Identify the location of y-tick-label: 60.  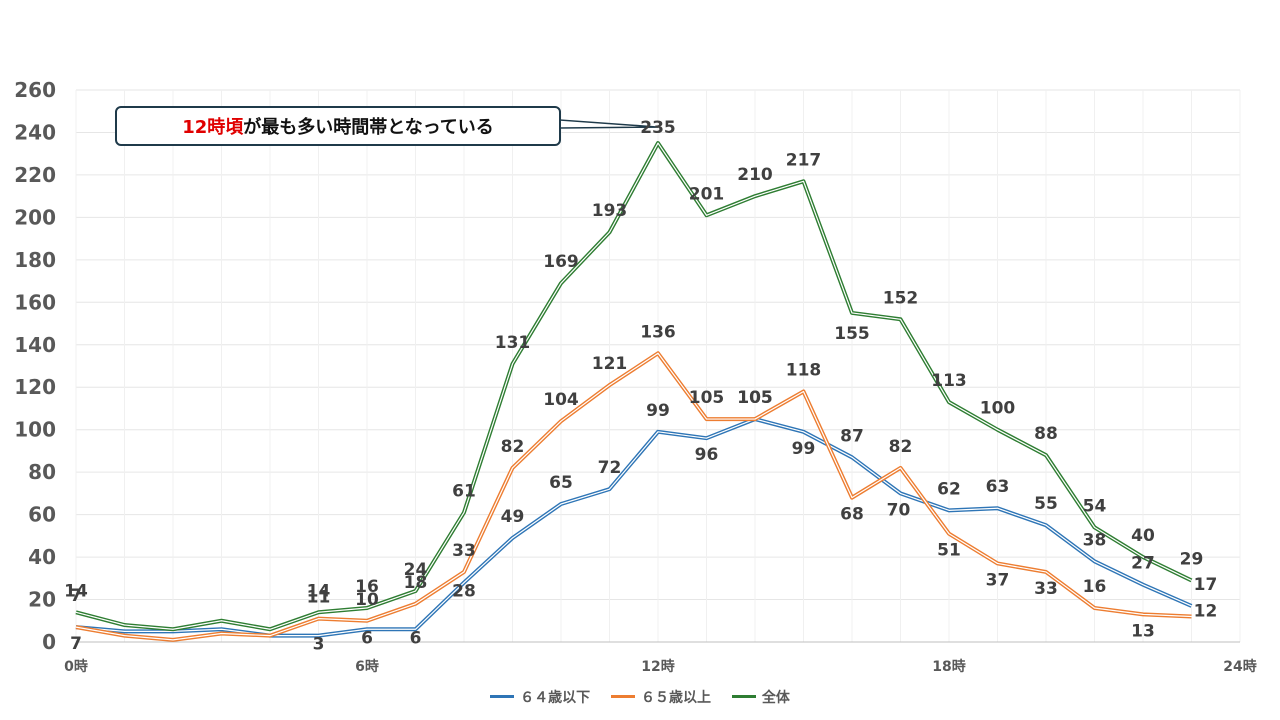
(42, 515).